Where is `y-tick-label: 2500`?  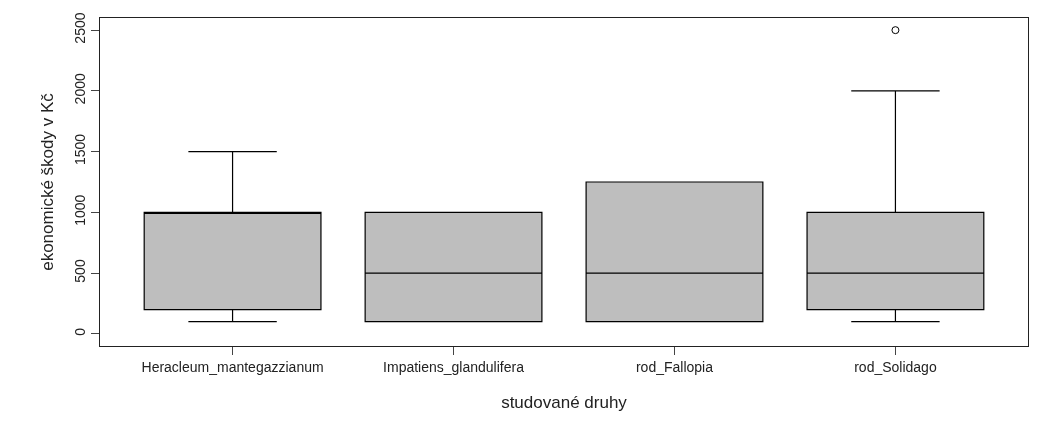
y-tick-label: 2500 is located at coordinates (80, 28).